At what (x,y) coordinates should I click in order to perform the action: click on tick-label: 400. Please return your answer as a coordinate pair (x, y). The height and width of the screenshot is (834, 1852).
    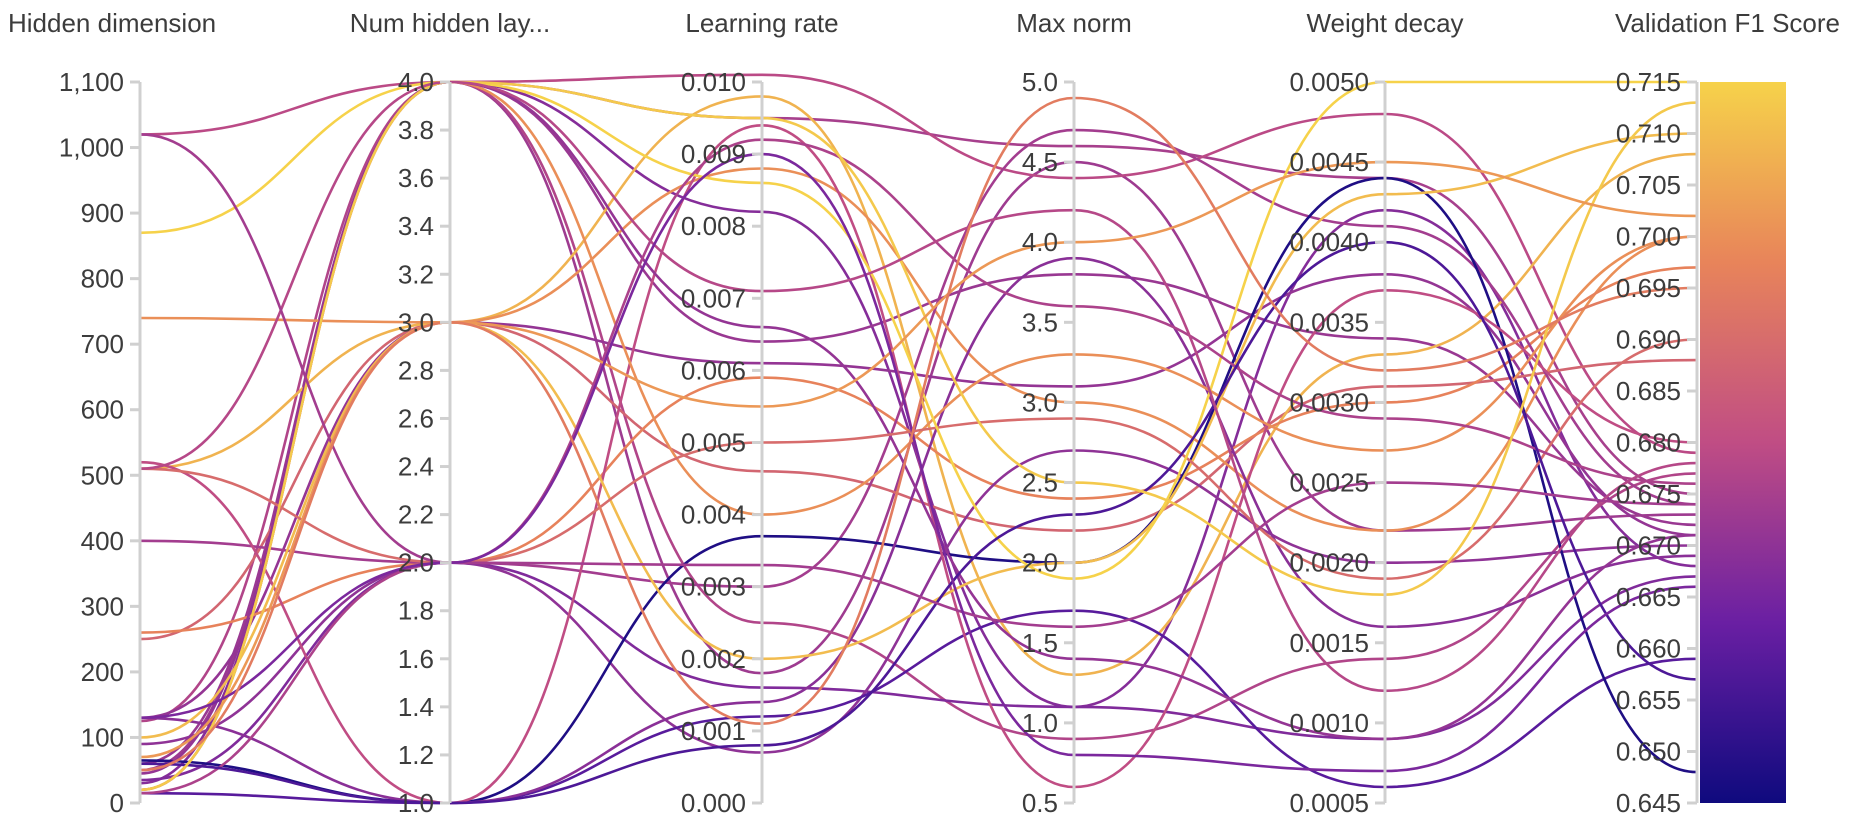
    Looking at the image, I should click on (102, 541).